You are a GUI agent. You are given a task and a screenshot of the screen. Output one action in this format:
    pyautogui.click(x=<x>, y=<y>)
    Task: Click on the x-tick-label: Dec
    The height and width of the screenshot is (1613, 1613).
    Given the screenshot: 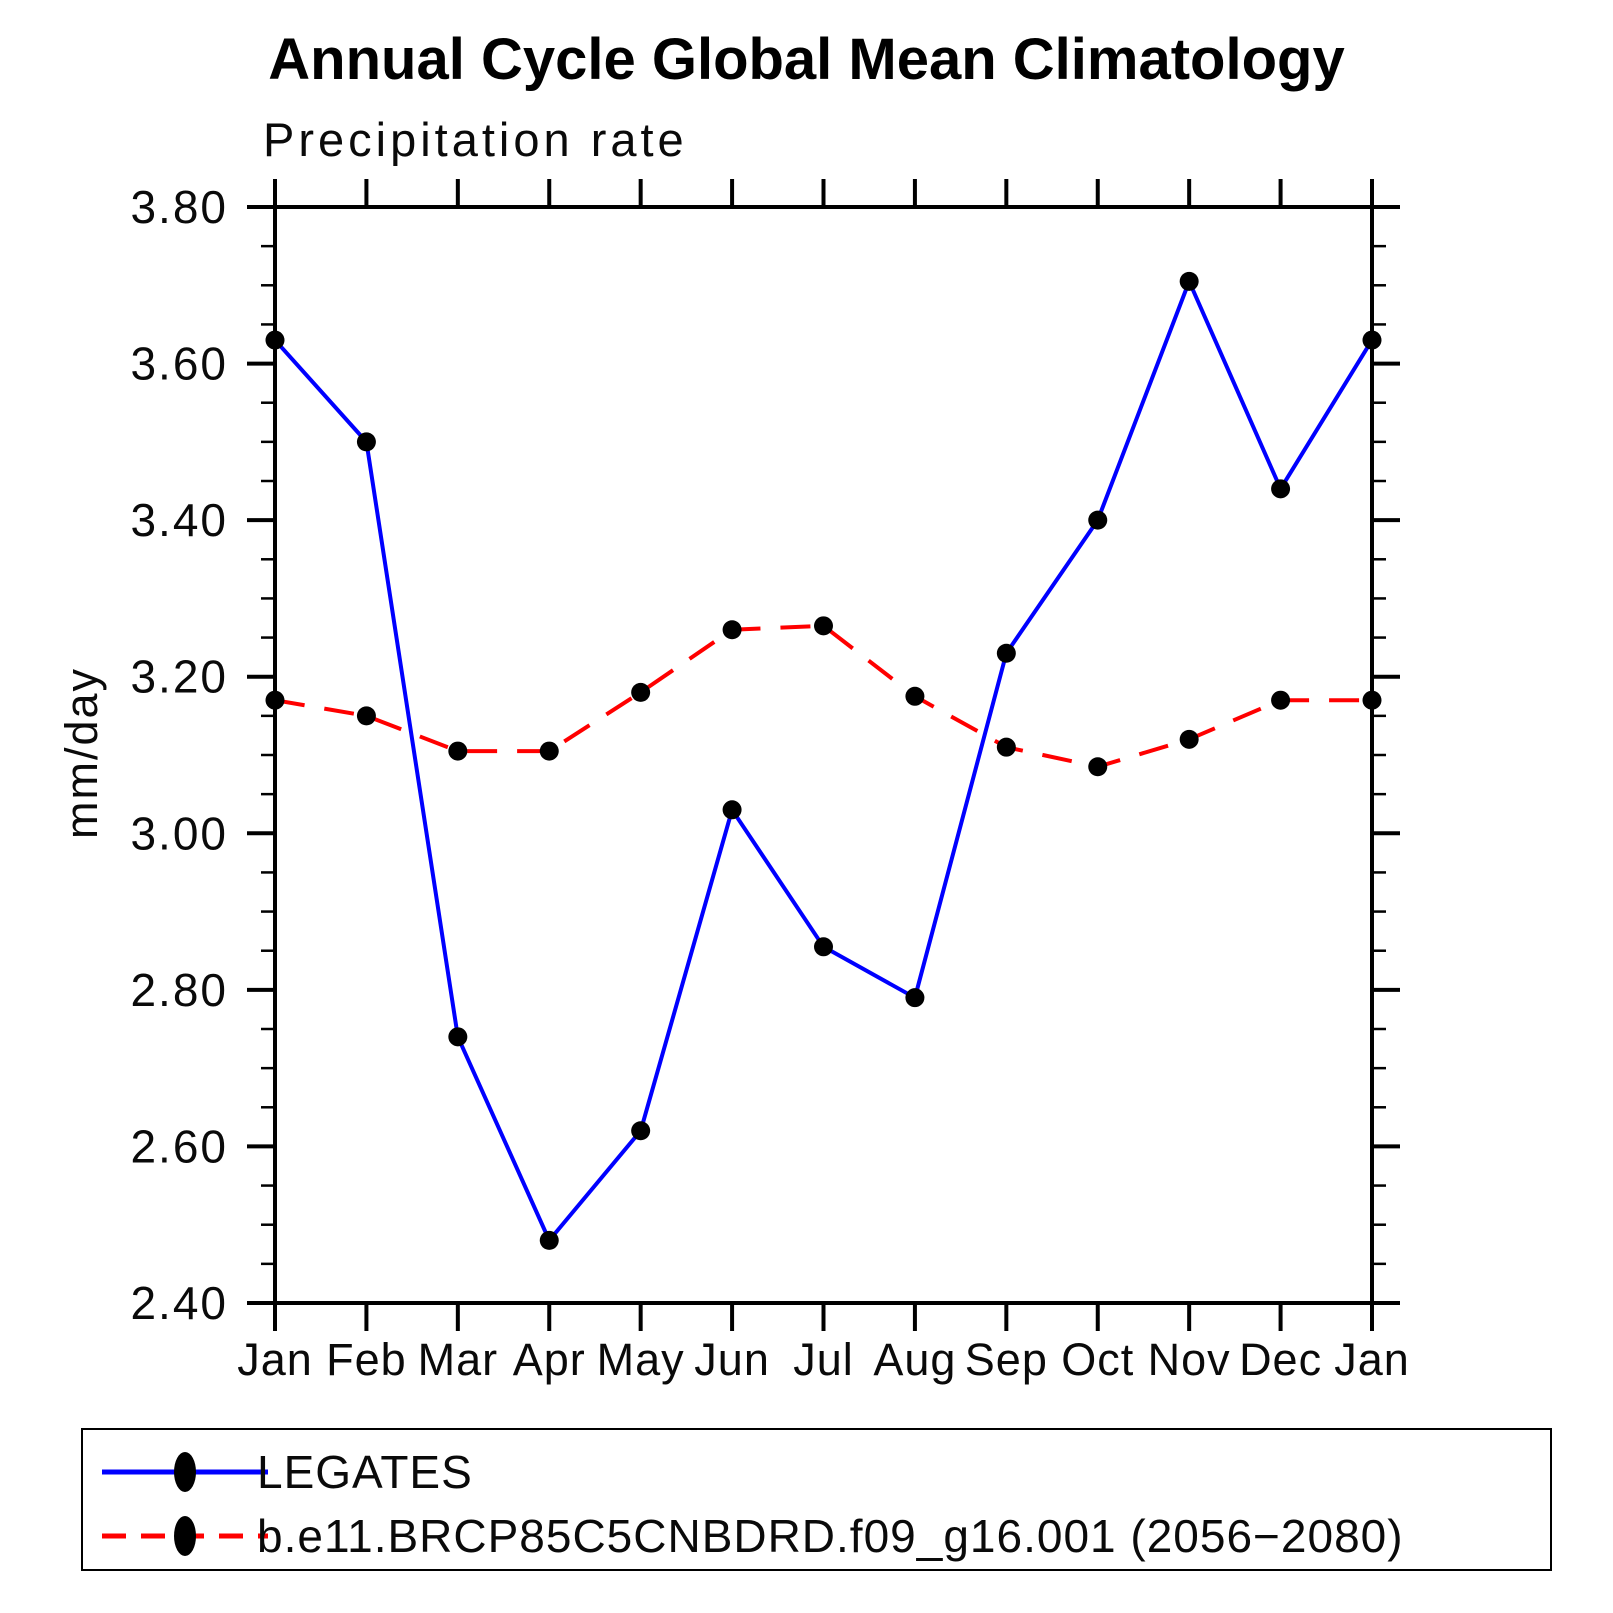 What is the action you would take?
    pyautogui.click(x=1280, y=1359)
    